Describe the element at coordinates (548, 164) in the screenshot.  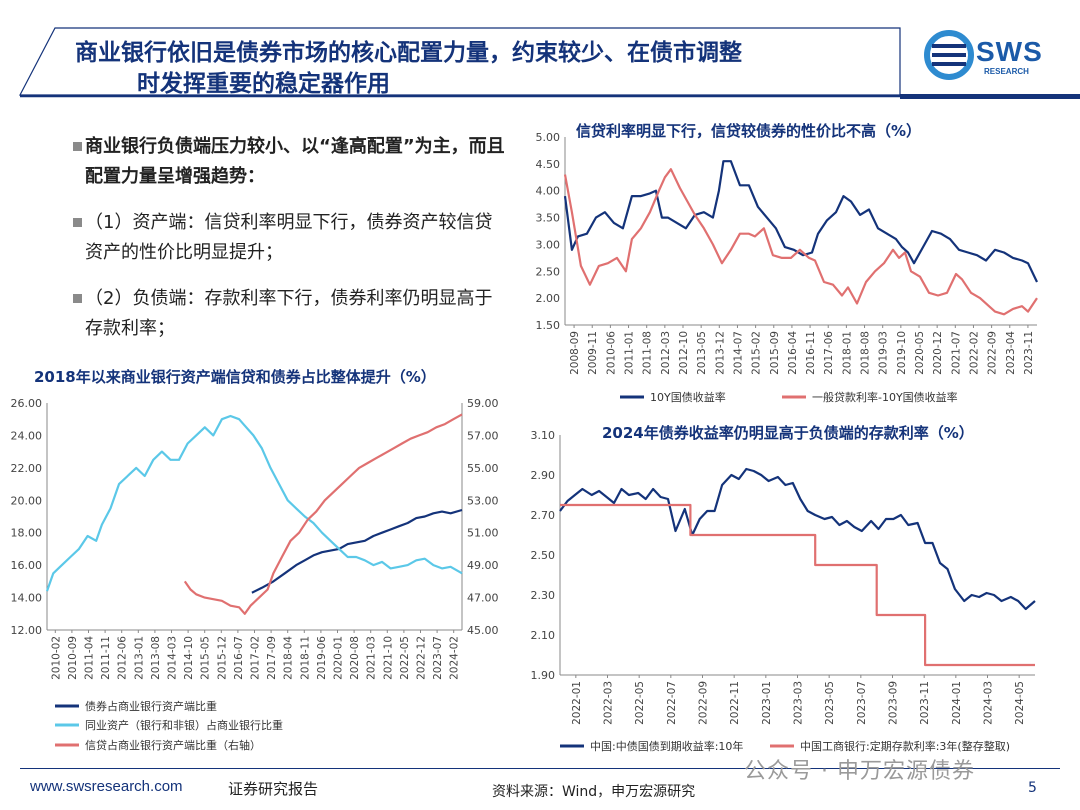
I see `y-tick-label: 4.50` at that location.